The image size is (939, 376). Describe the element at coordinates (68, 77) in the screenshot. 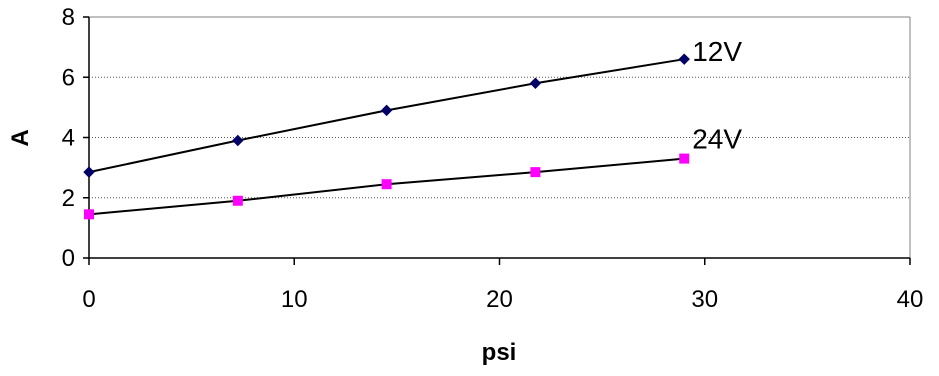

I see `y-tick-label-6: 6` at that location.